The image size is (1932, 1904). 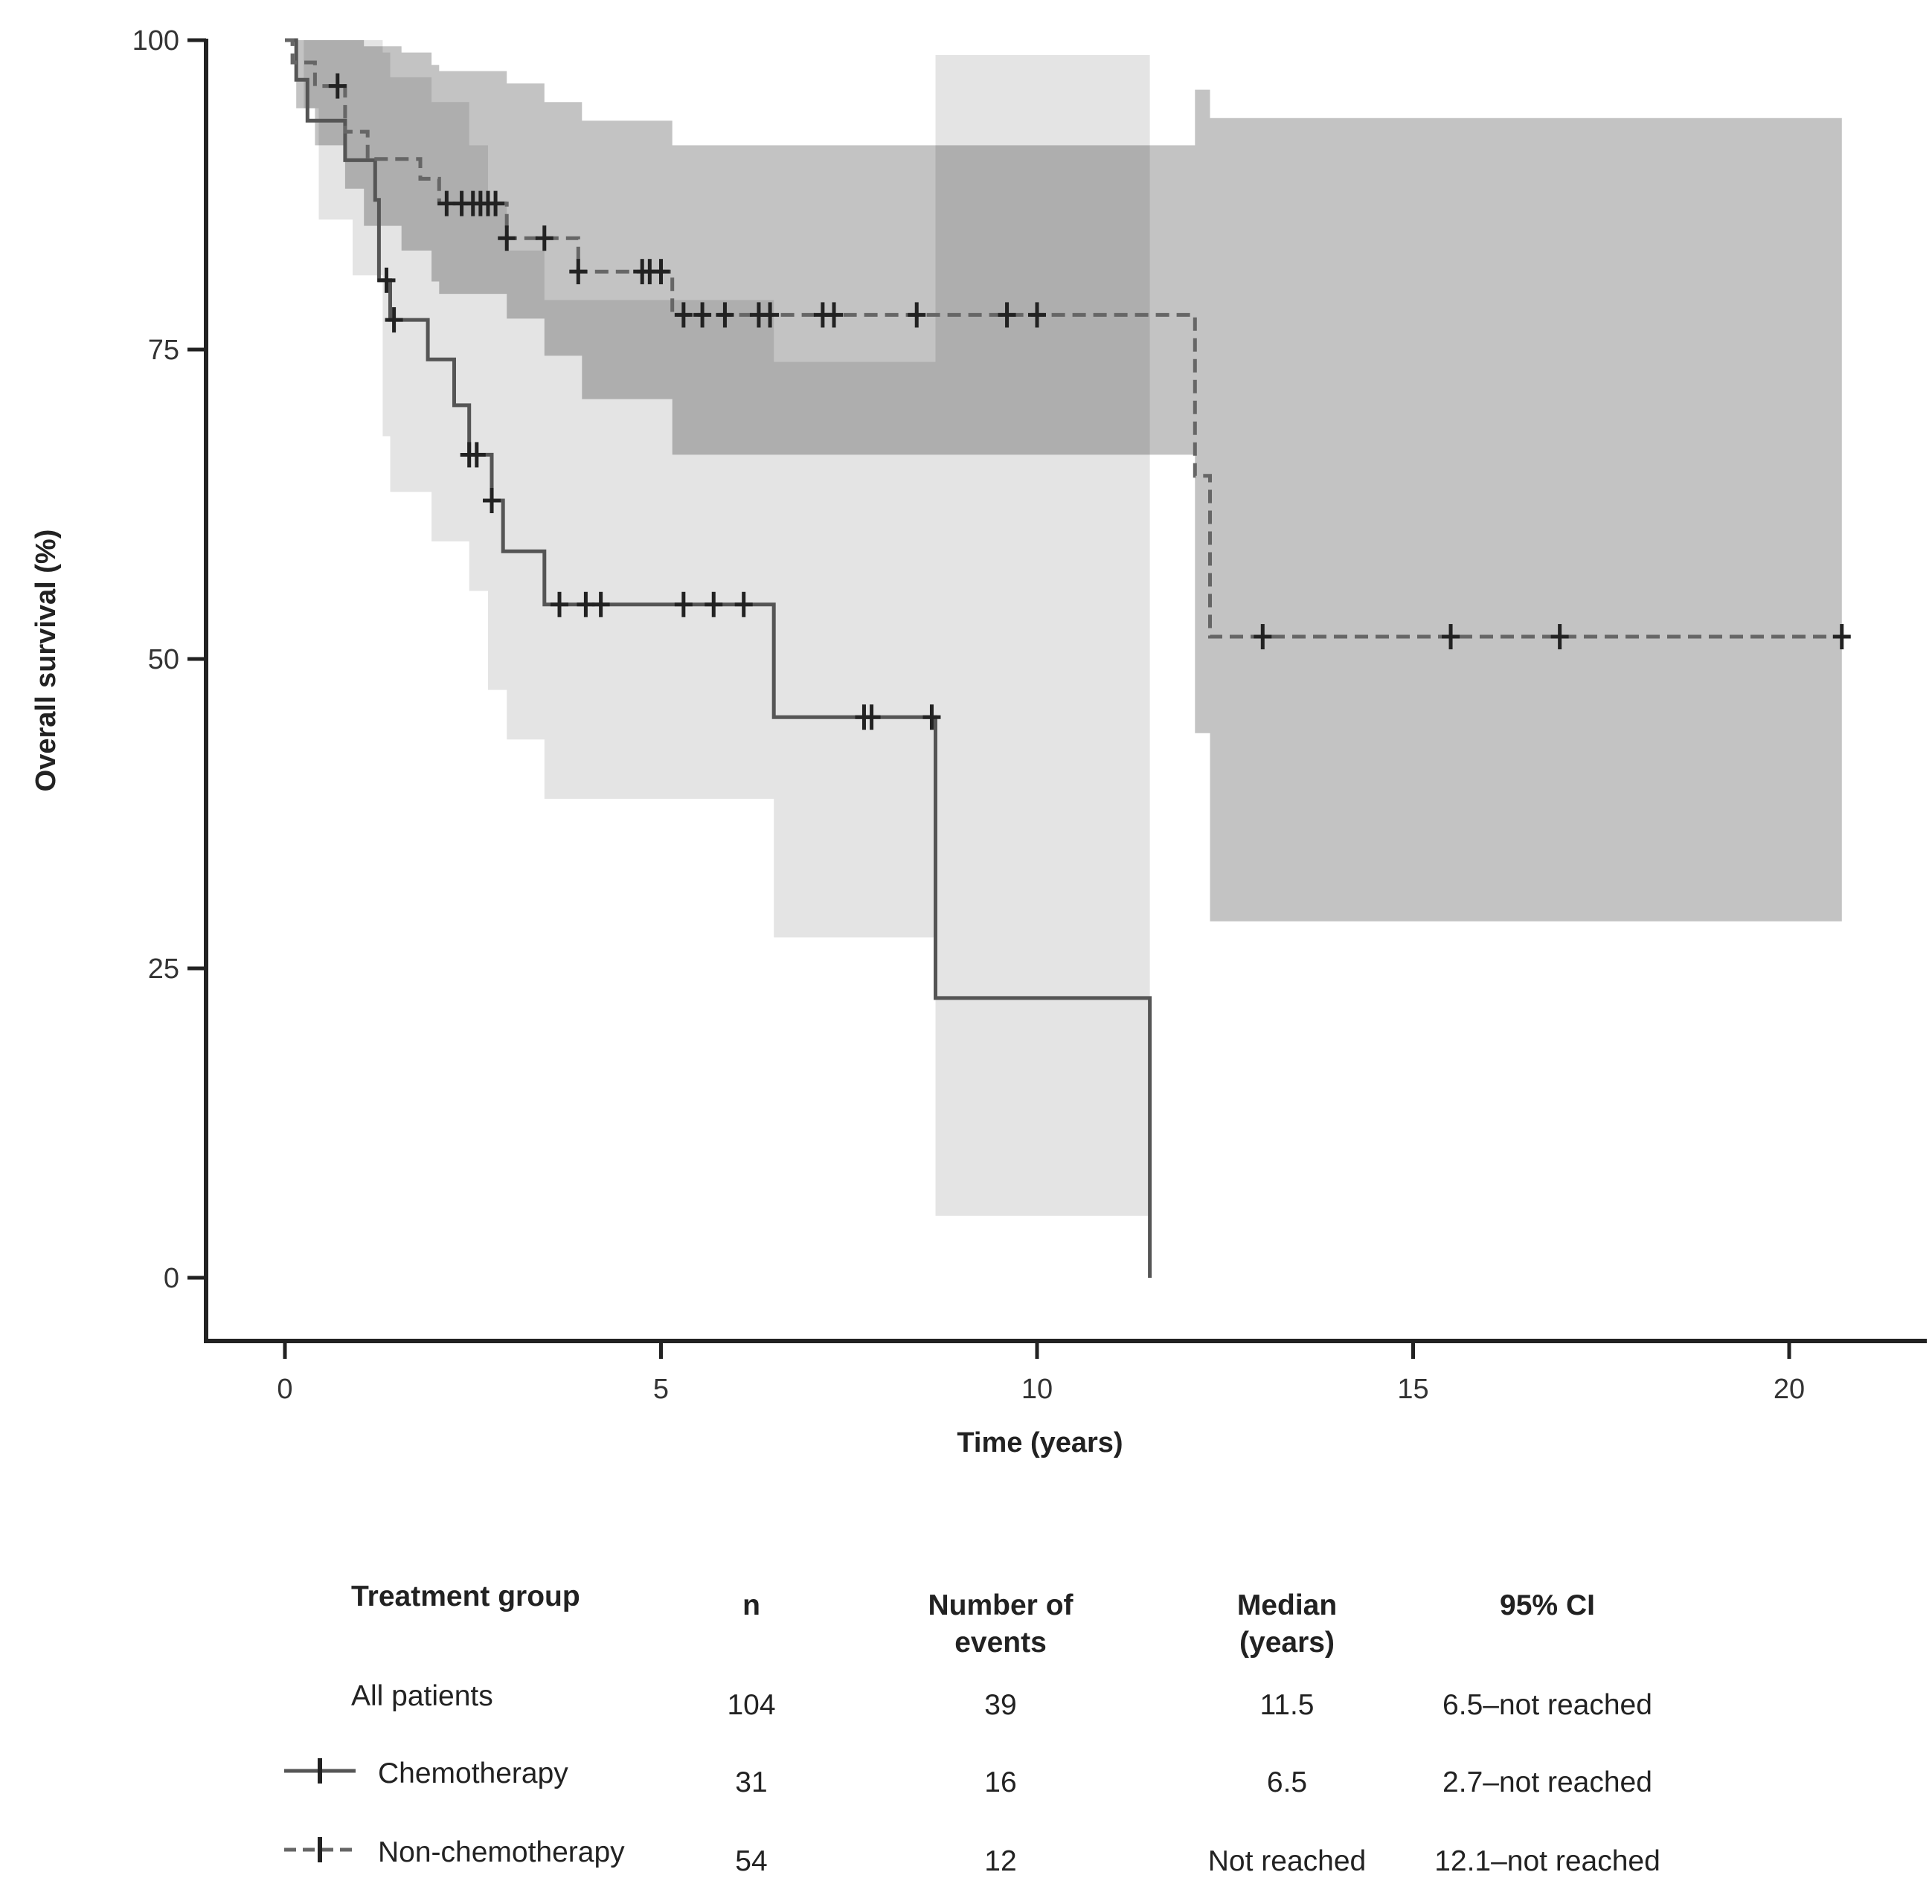 What do you see at coordinates (284, 1390) in the screenshot?
I see `x-tick-label: 0` at bounding box center [284, 1390].